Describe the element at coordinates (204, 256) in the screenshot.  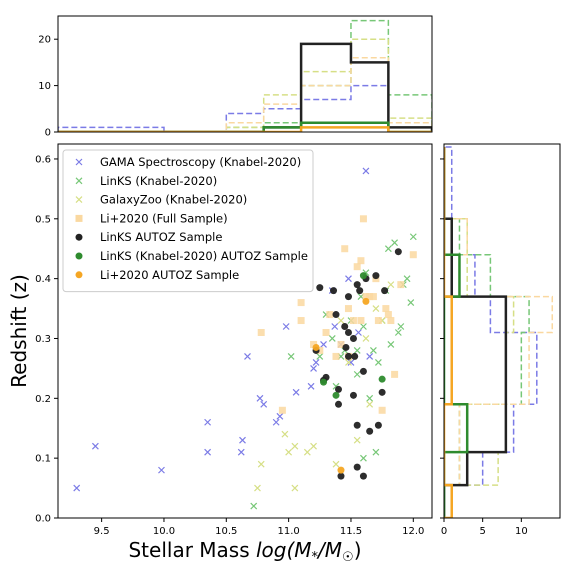
I see `legend-label: LinKS (Knabel-2020) AUTOZ Sample` at that location.